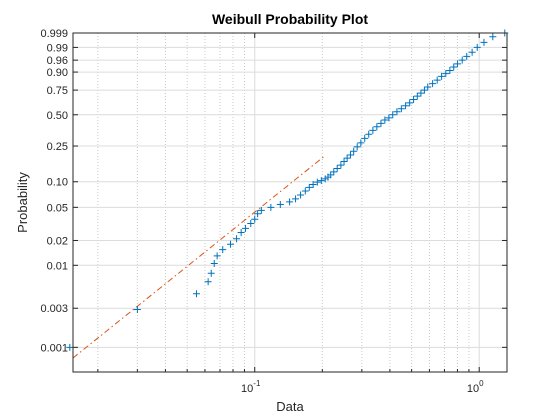 The image size is (560, 420). What do you see at coordinates (57, 241) in the screenshot?
I see `y-tick-label: 0.02` at bounding box center [57, 241].